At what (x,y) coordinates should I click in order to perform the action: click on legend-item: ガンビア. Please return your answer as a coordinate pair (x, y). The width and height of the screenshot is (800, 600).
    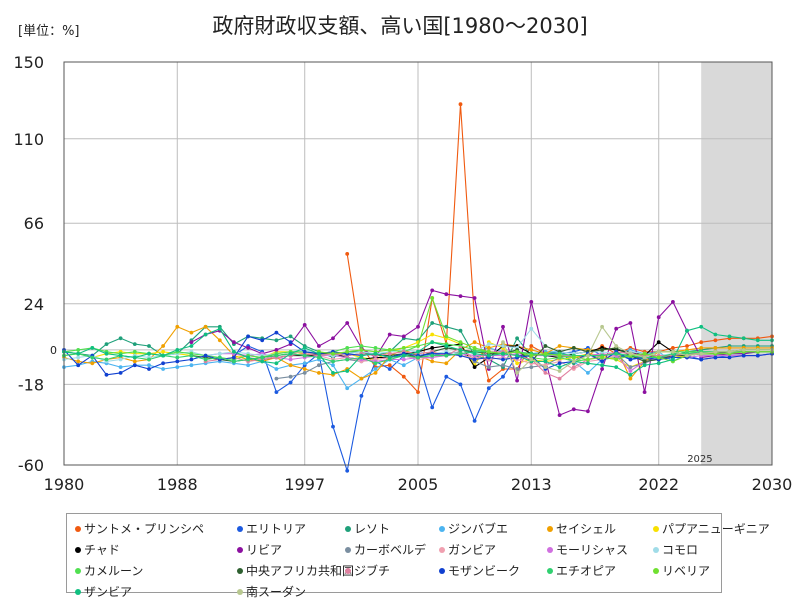
    Looking at the image, I should click on (467, 549).